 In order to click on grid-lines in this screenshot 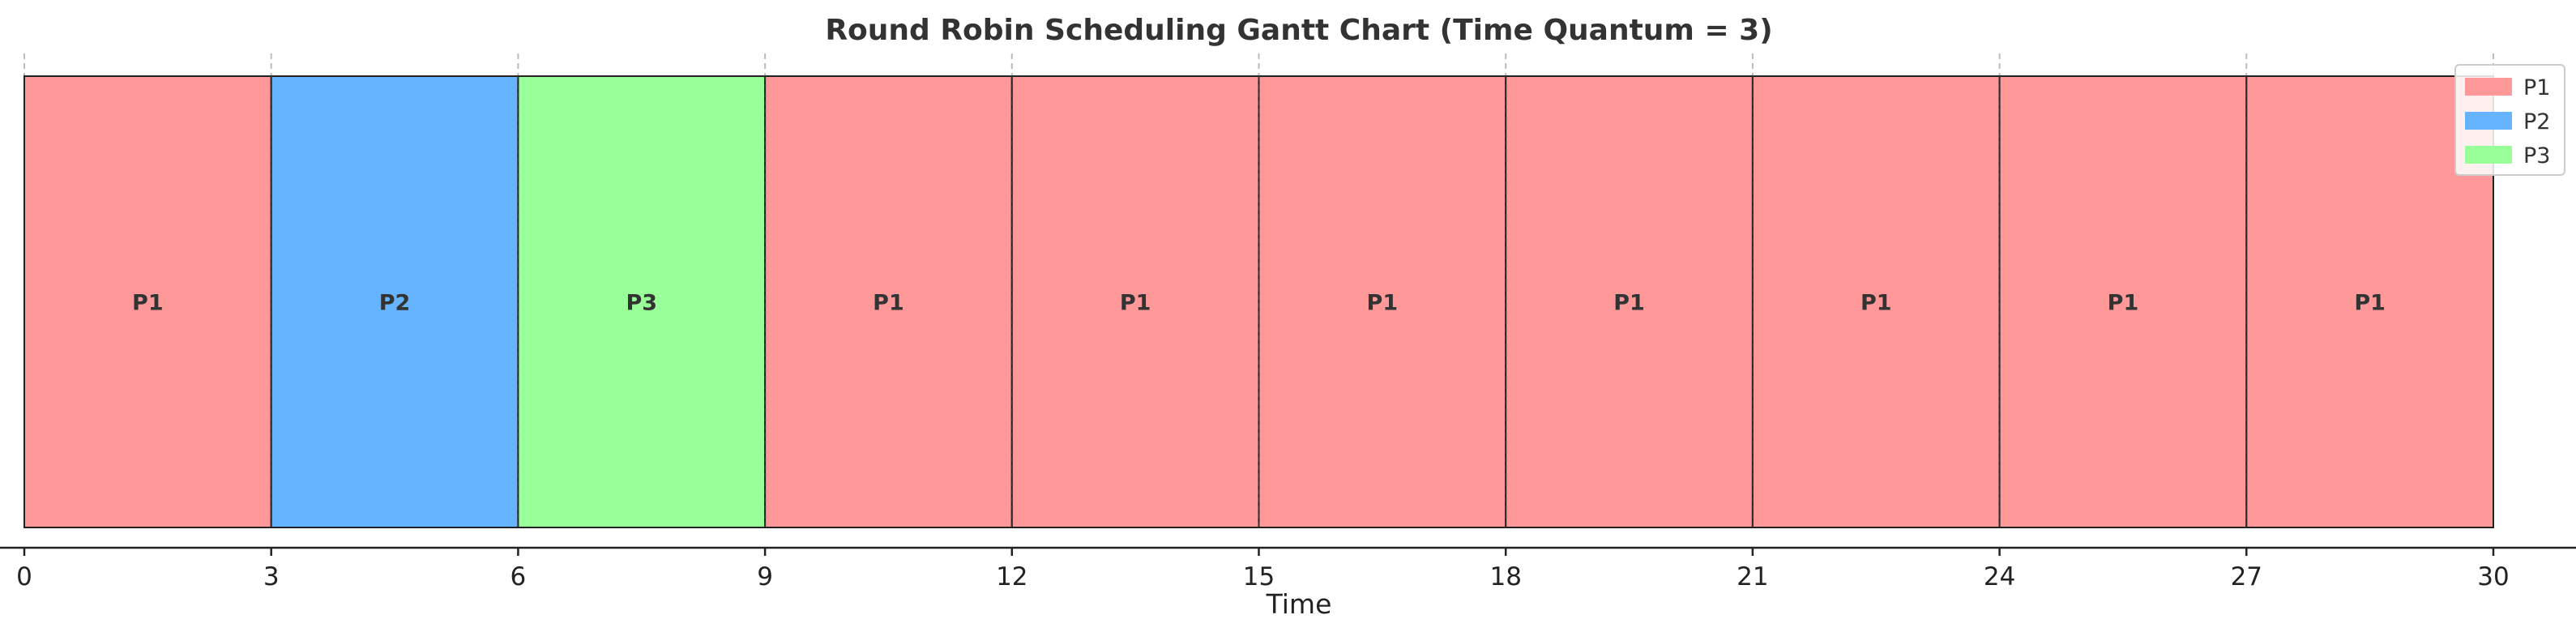, I will do `click(1258, 64)`.